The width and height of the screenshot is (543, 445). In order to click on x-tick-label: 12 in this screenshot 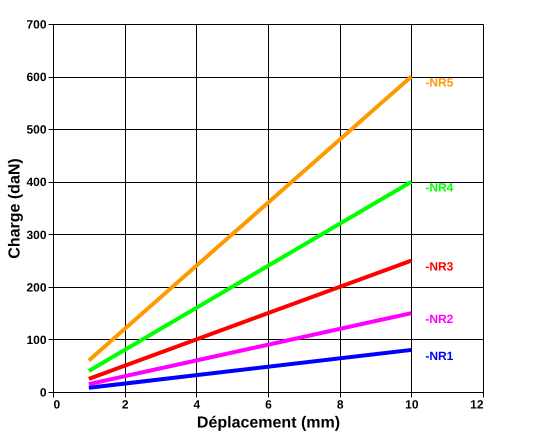, I will do `click(477, 405)`.